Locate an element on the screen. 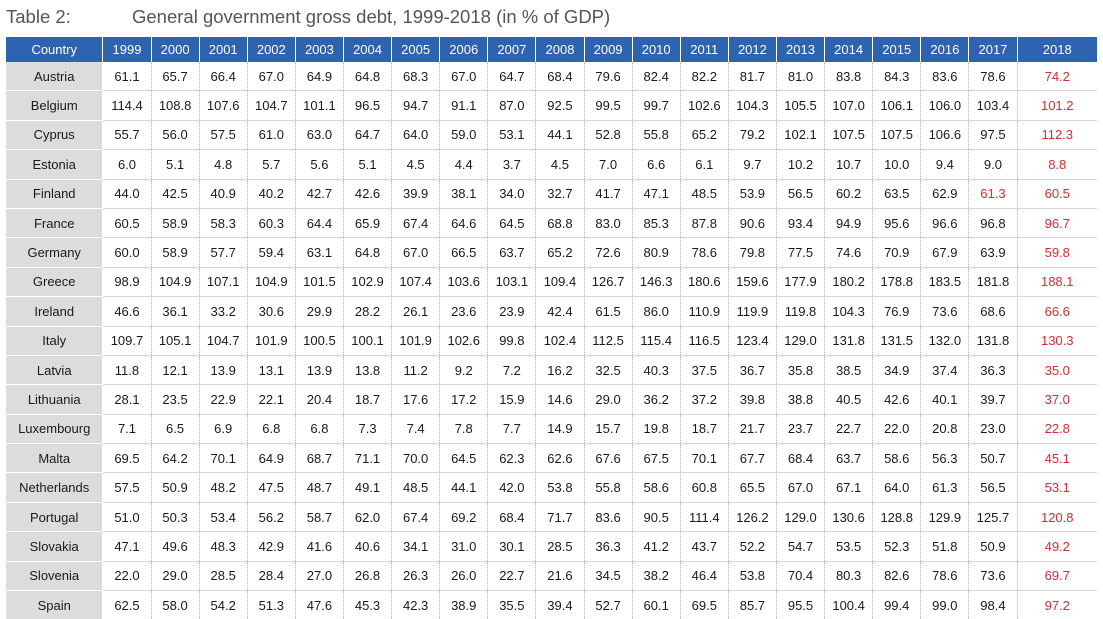 This screenshot has height=619, width=1103. value-cell: 99.8 is located at coordinates (512, 341).